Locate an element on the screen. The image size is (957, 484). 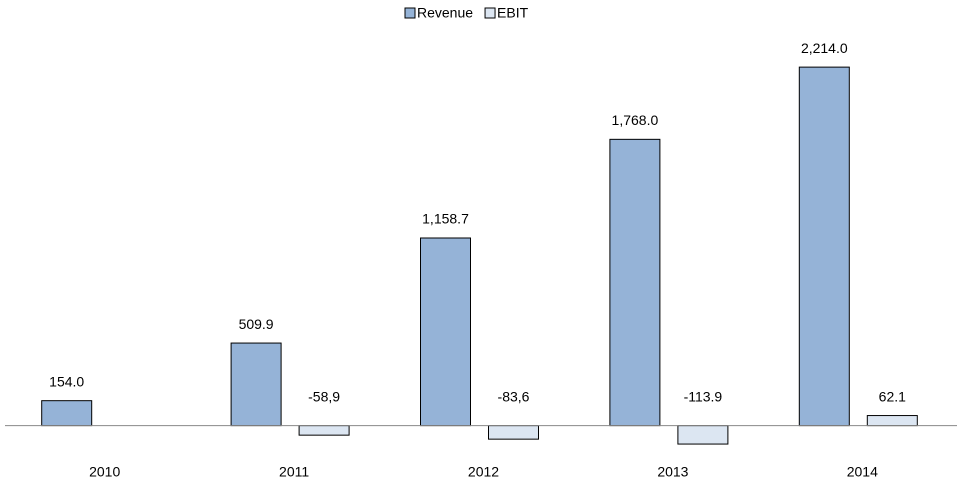
data-label: 1,158.7 is located at coordinates (445, 219).